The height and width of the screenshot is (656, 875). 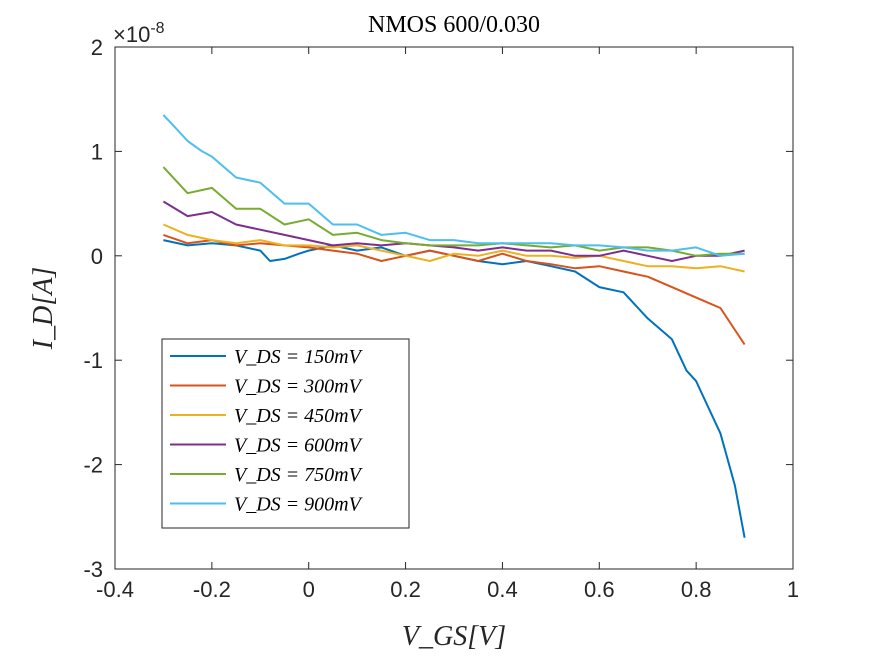 What do you see at coordinates (97, 47) in the screenshot?
I see `y-tick-label: 2` at bounding box center [97, 47].